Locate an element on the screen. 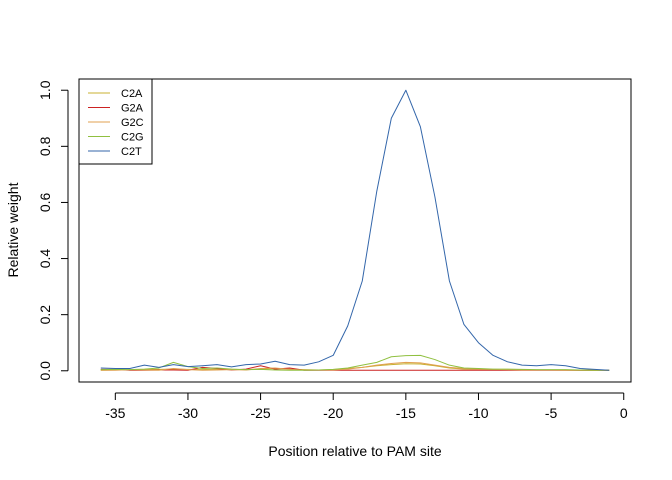 Image resolution: width=672 pixels, height=480 pixels. x-tick-label: -5 is located at coordinates (551, 413).